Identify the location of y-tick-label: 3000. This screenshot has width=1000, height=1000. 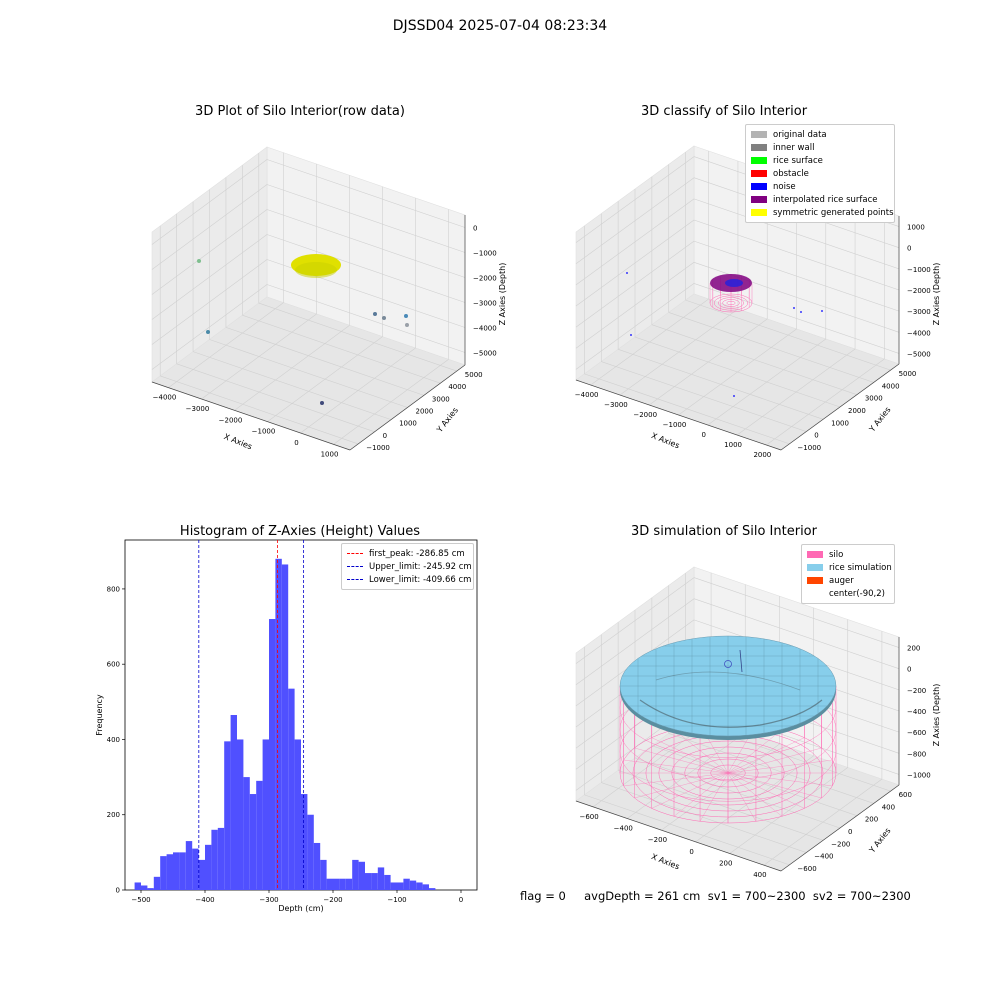
(874, 399).